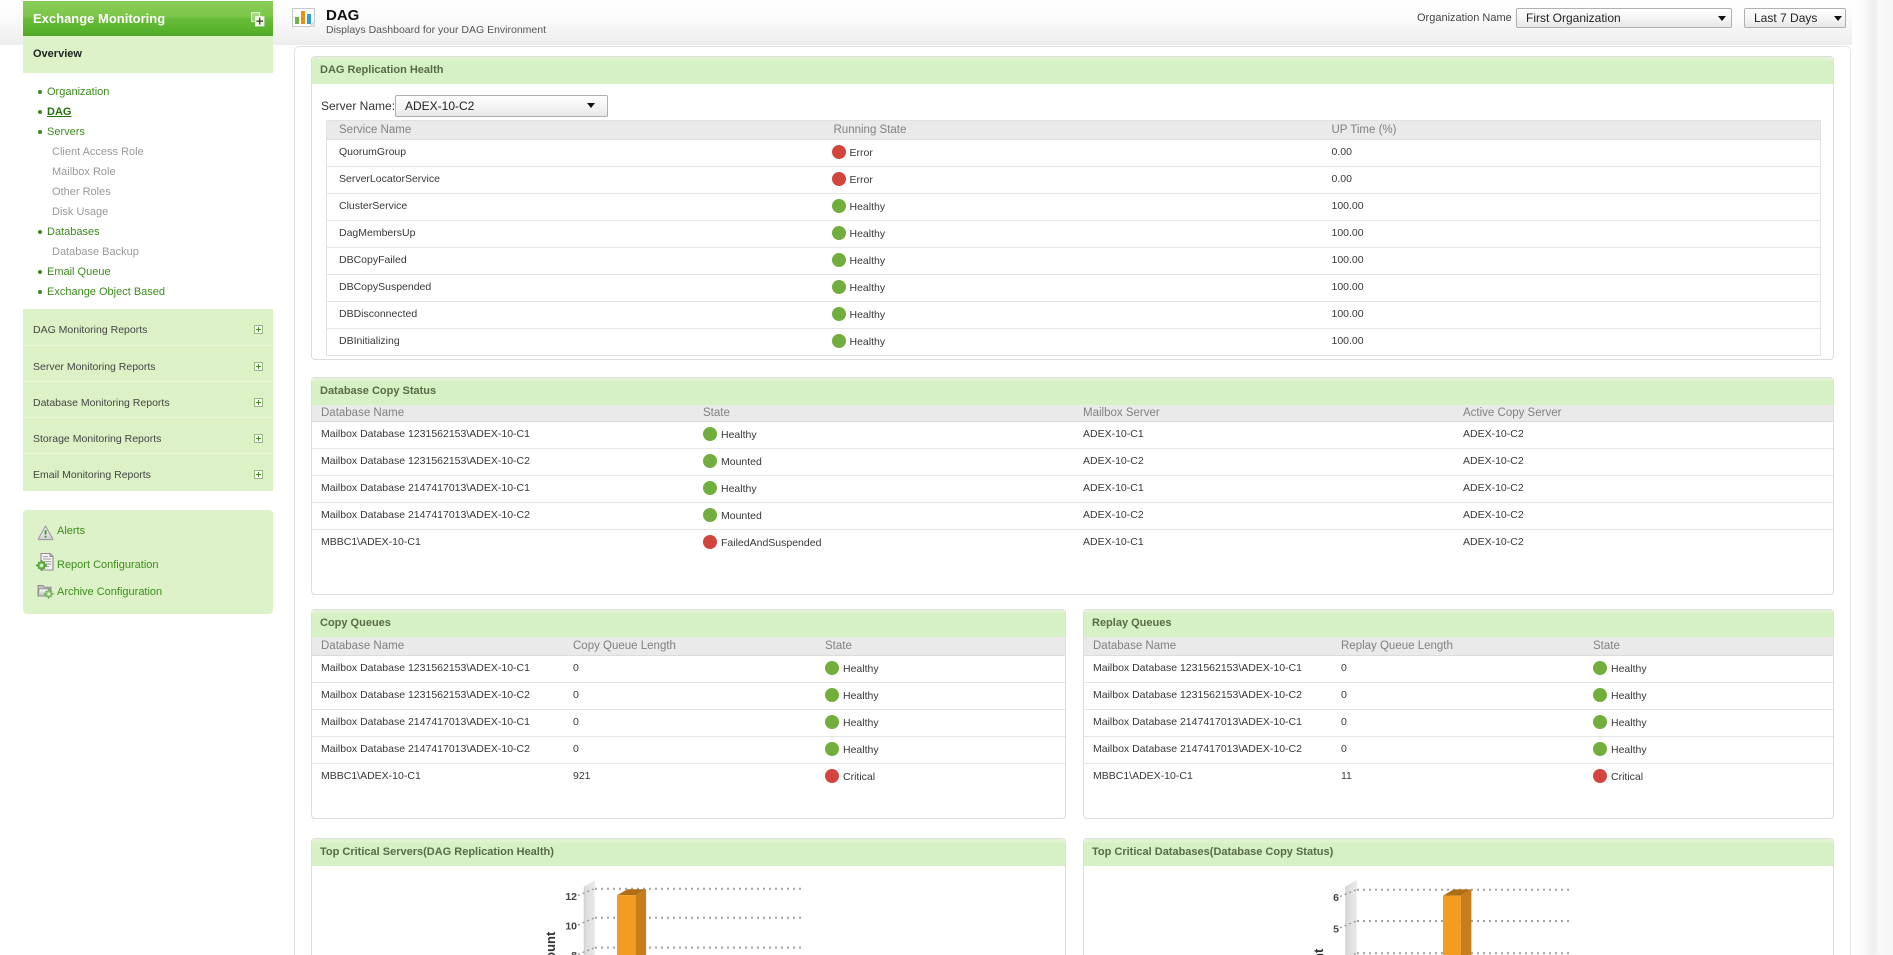  Describe the element at coordinates (1336, 930) in the screenshot. I see `svg-text: 5` at that location.